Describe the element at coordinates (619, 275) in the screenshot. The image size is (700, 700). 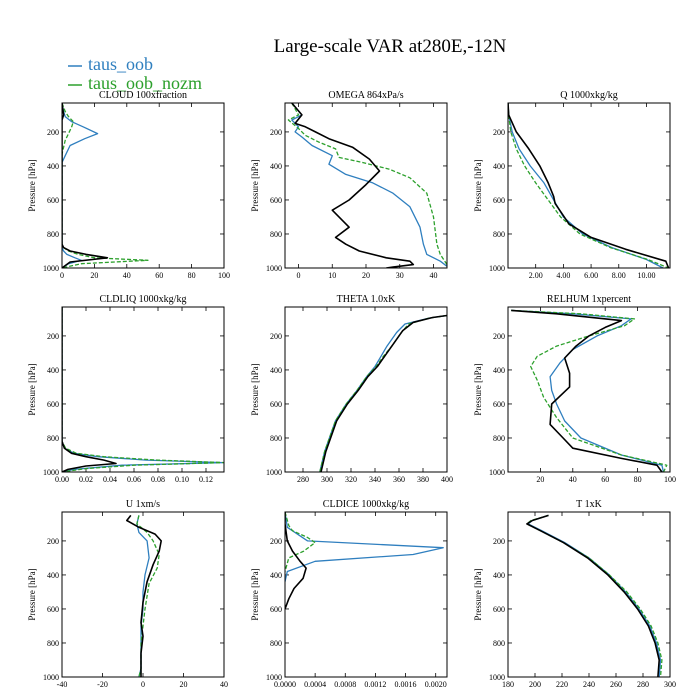
I see `x-tick-label: 8.00` at that location.